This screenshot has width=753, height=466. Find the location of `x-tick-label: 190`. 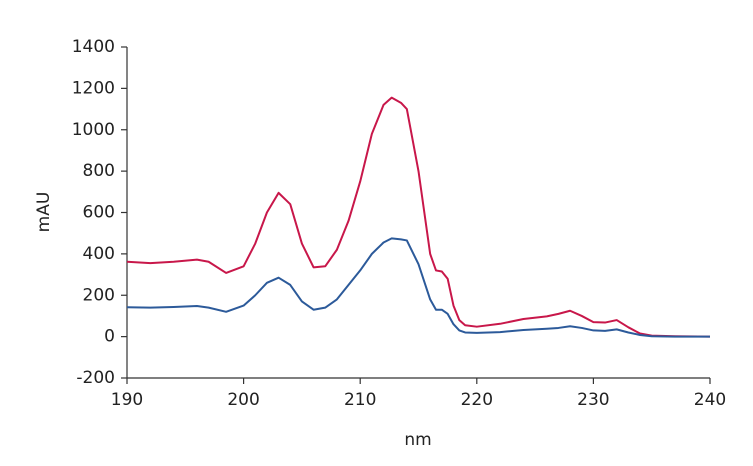

x-tick-label: 190 is located at coordinates (127, 400).